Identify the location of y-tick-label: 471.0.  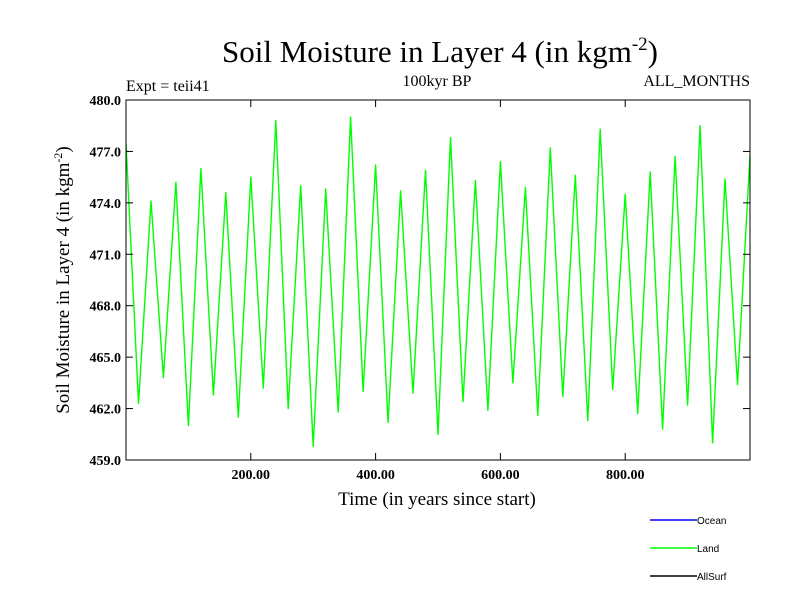
(106, 255).